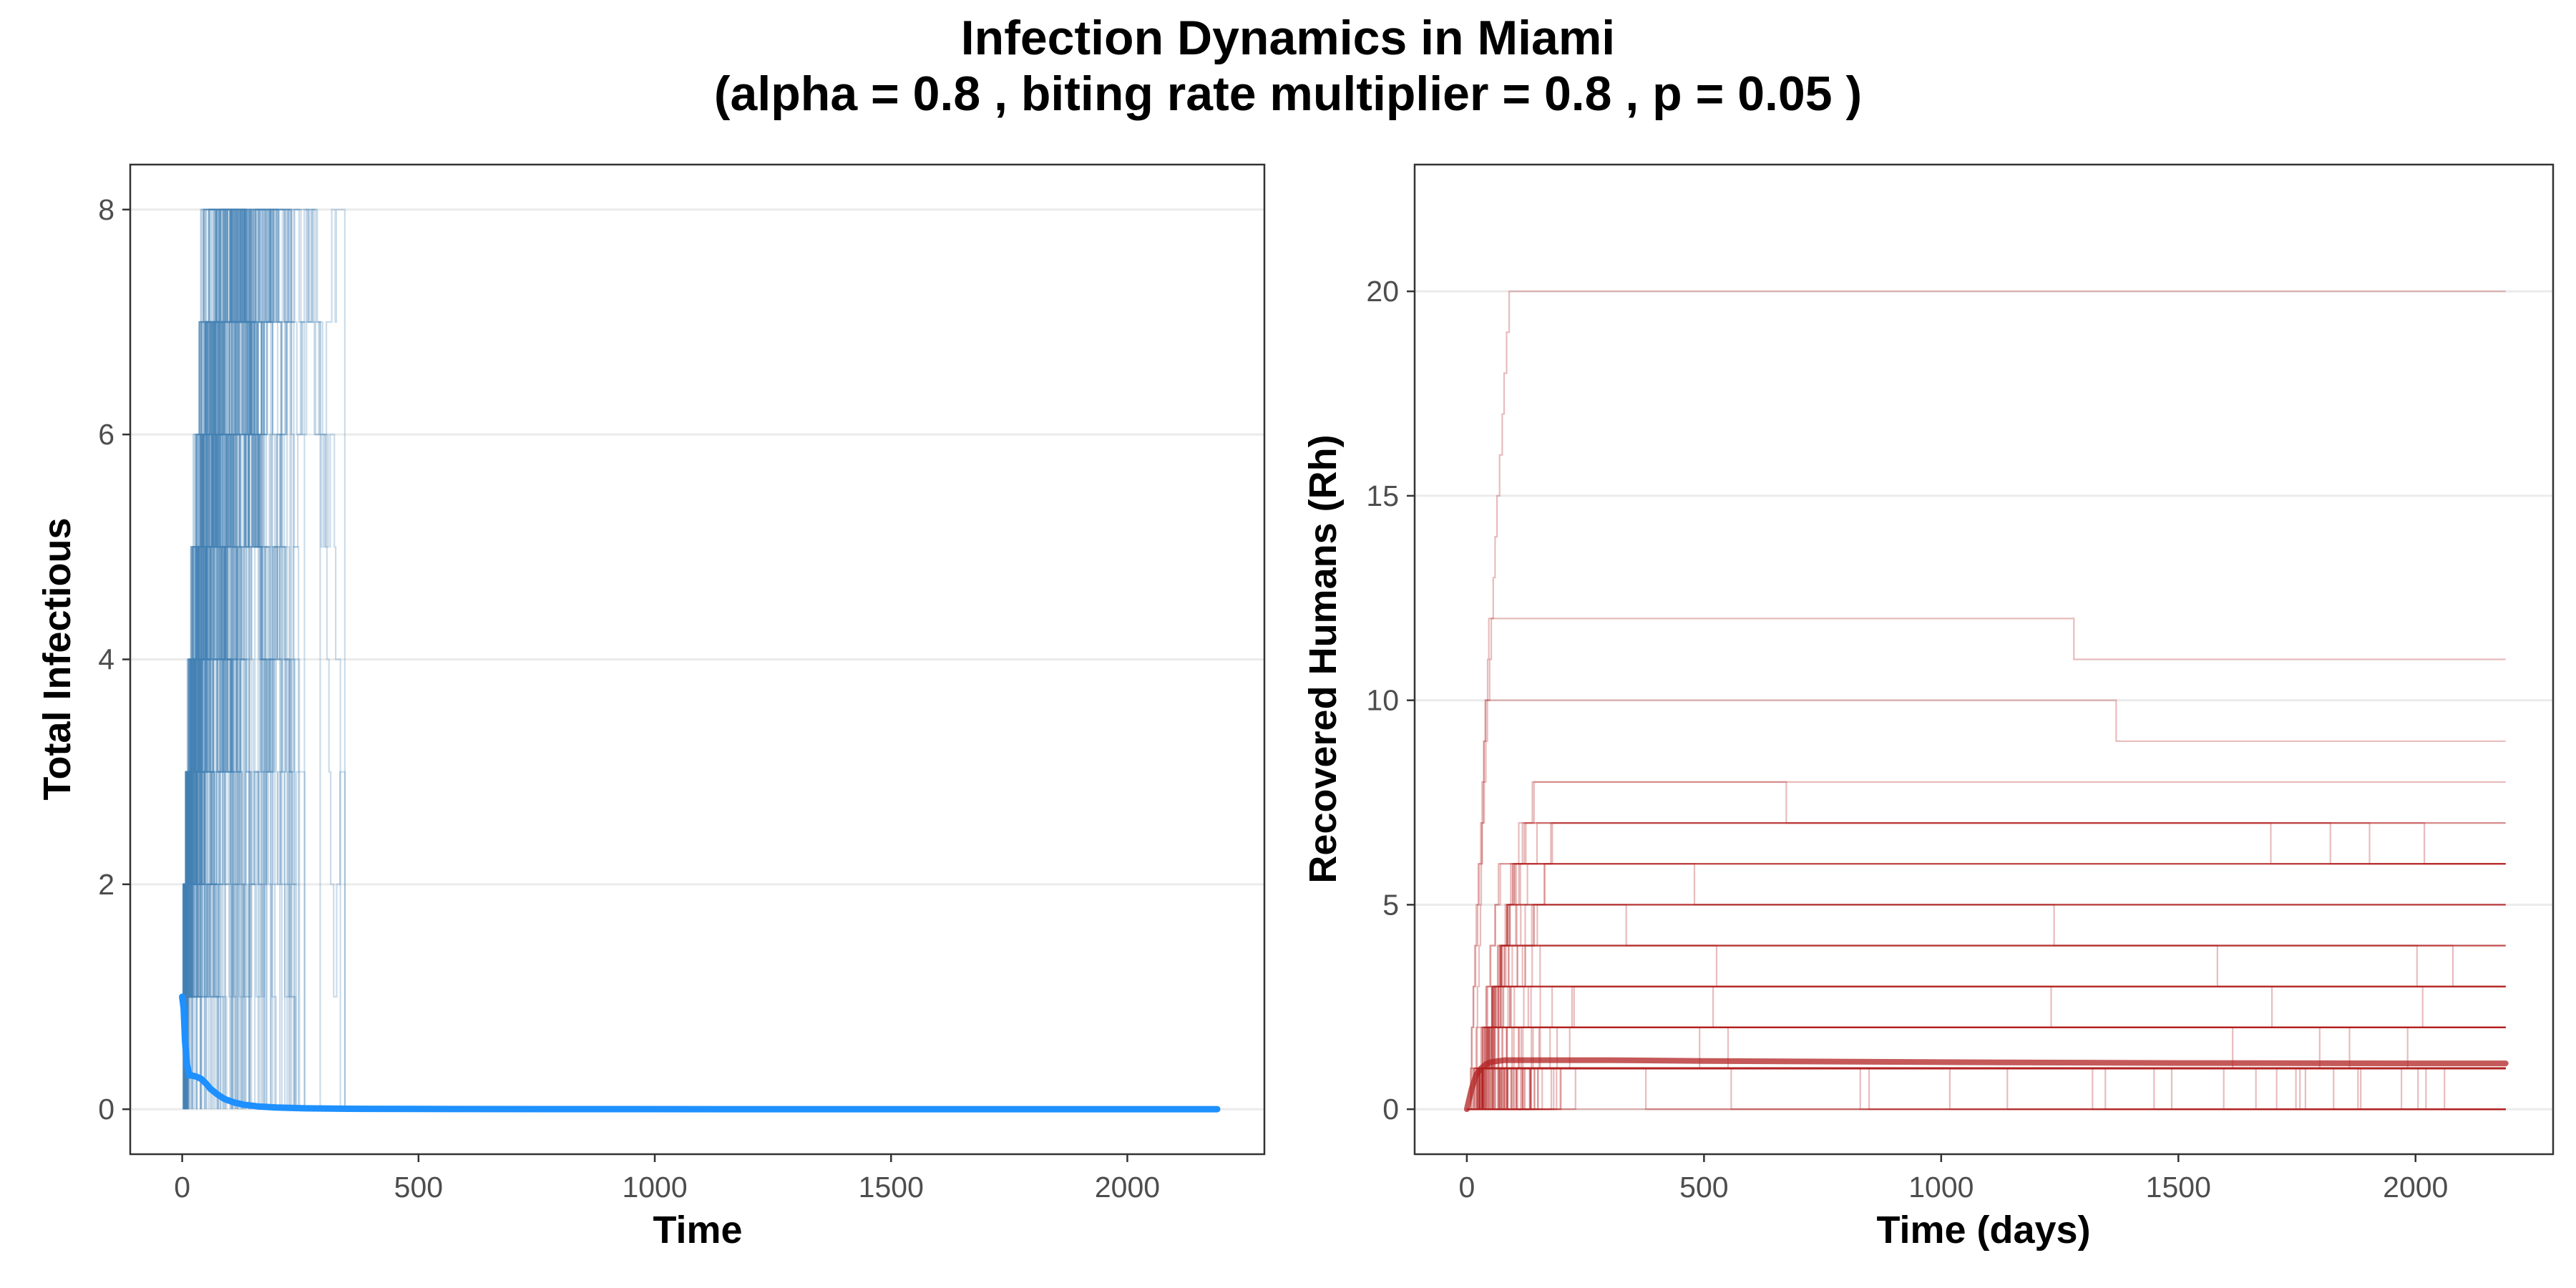 The width and height of the screenshot is (2576, 1288). I want to click on left-x-tick-label-0: 0, so click(182, 1187).